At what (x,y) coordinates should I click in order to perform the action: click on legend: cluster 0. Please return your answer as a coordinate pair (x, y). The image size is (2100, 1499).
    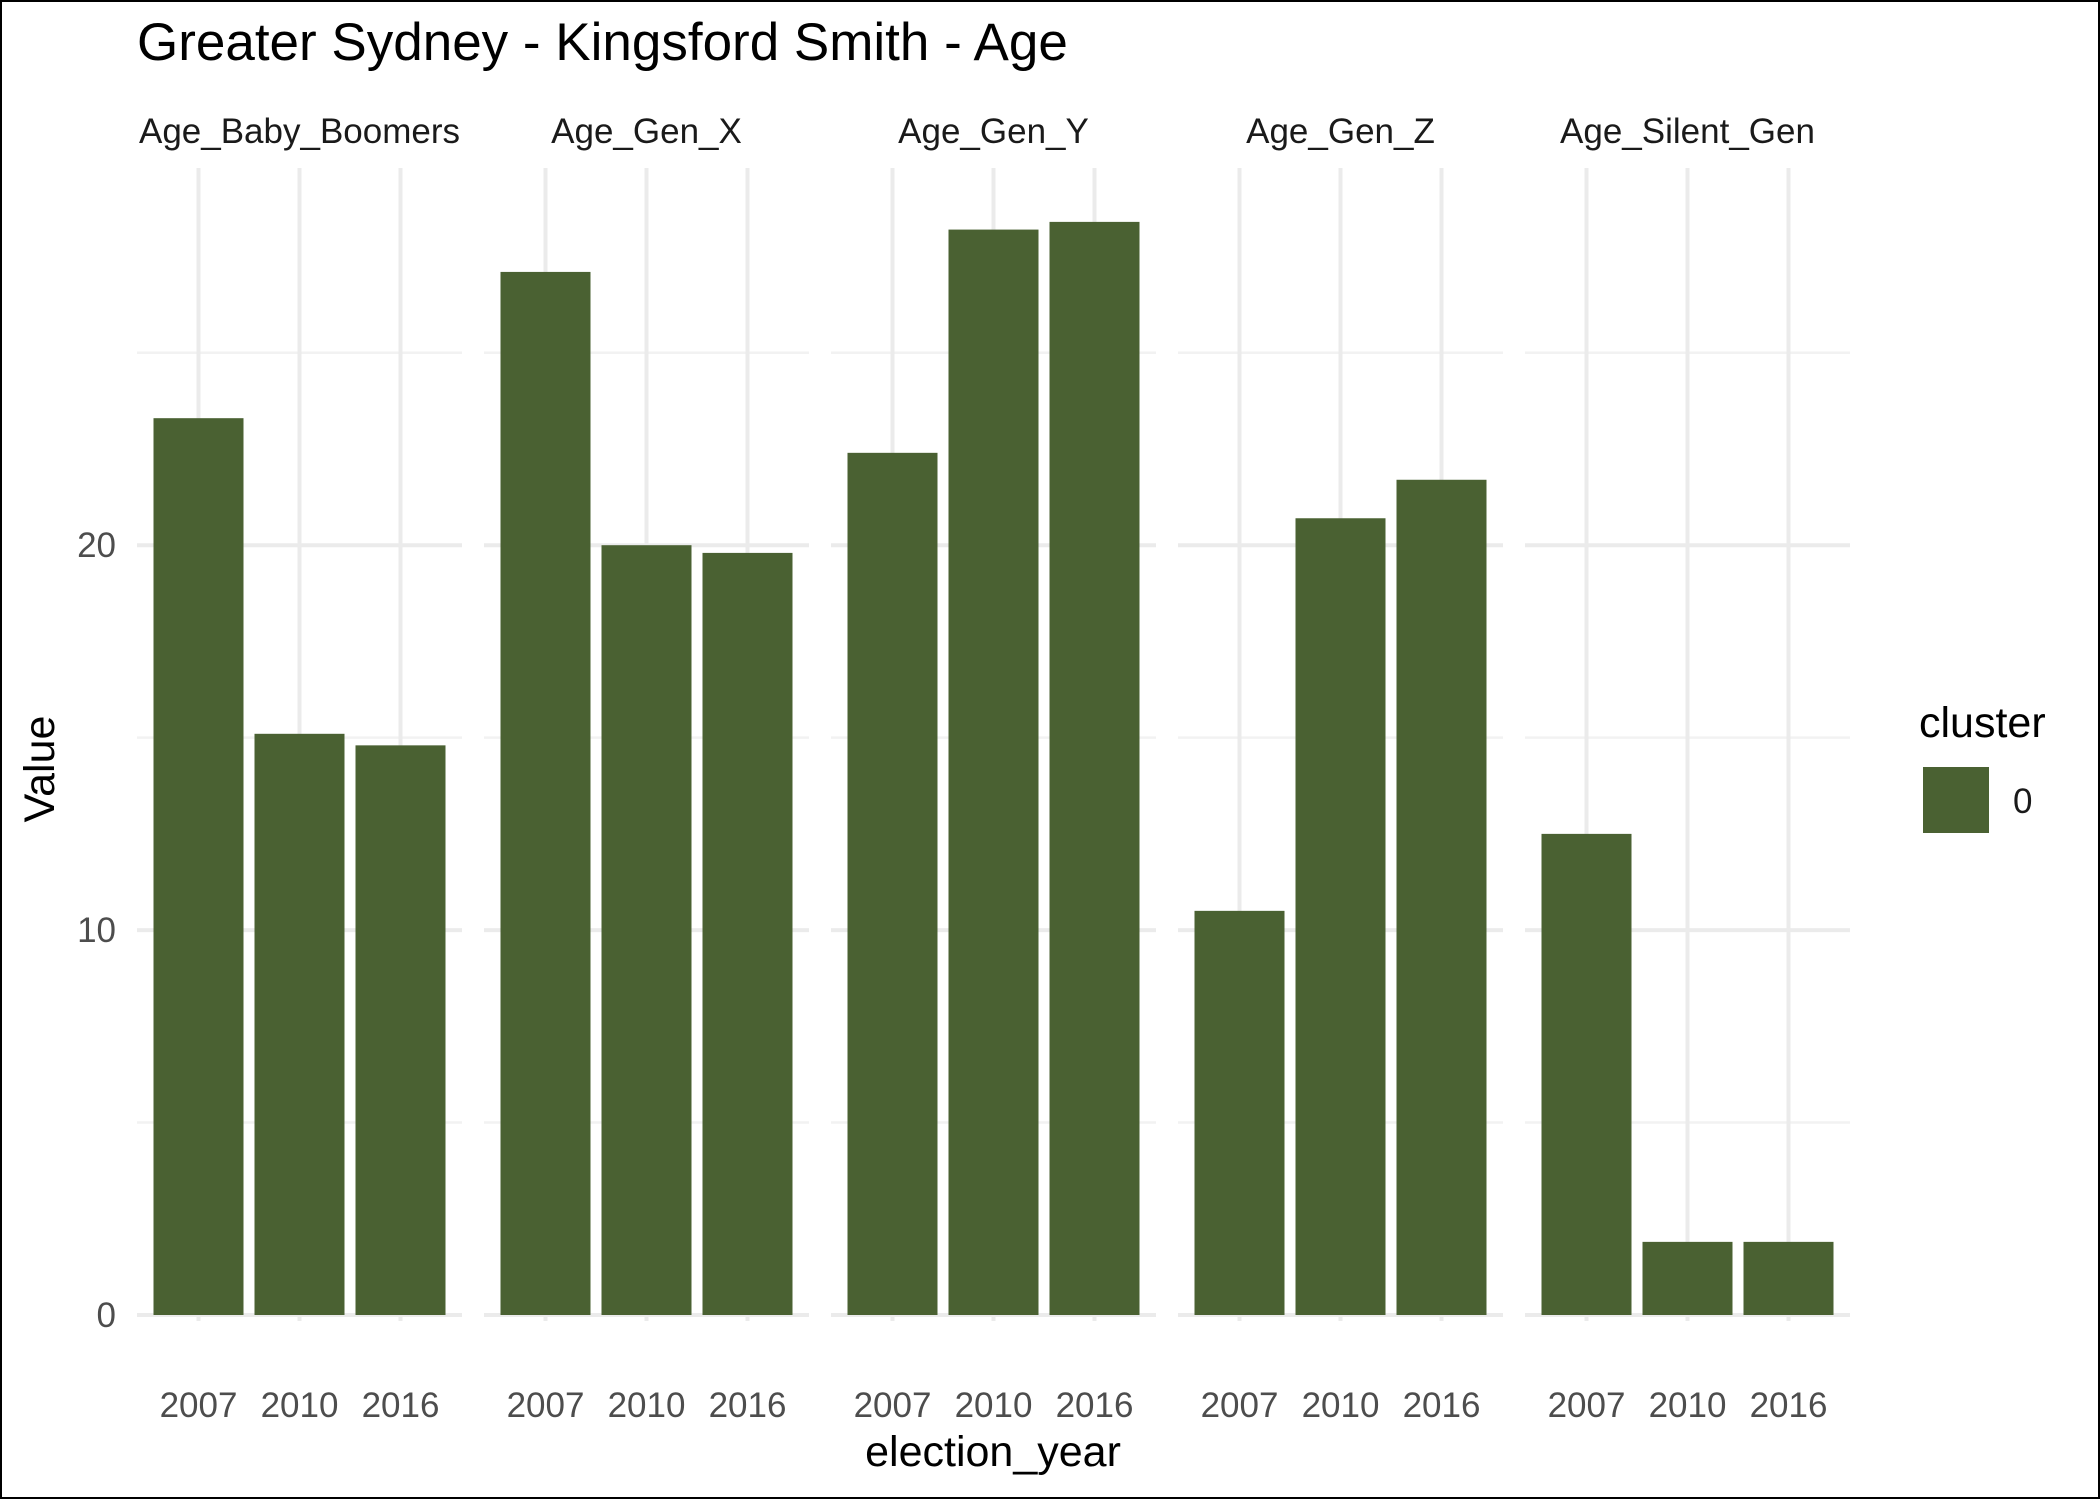
    Looking at the image, I should click on (1982, 766).